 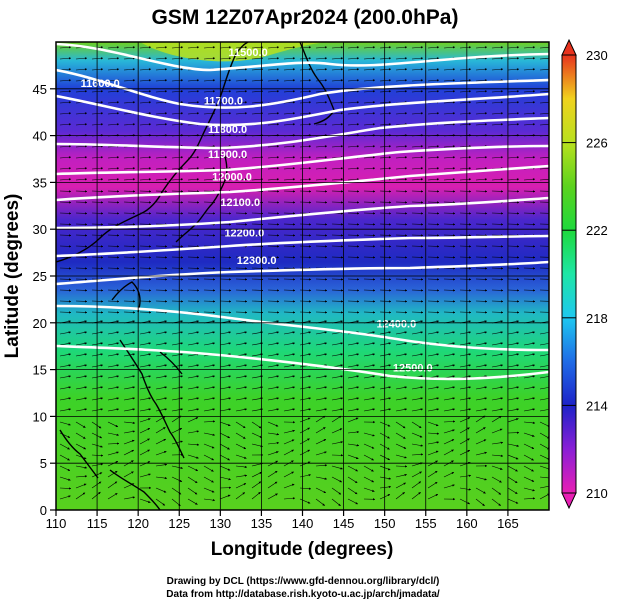 I want to click on contour-label: 11800.0, so click(x=227, y=130).